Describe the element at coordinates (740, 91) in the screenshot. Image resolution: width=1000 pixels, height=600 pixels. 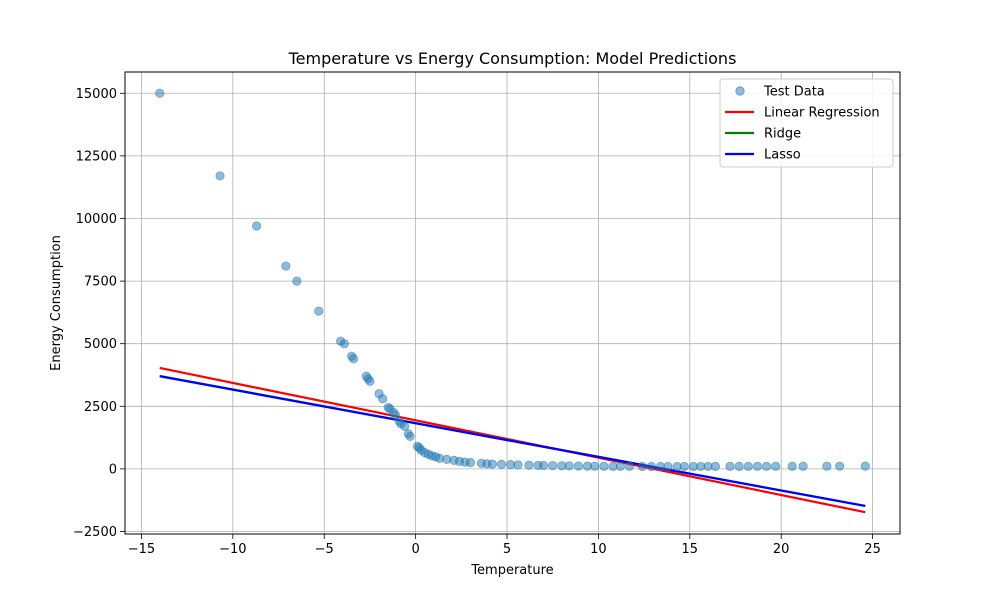
I see `legend-marker-test-data` at that location.